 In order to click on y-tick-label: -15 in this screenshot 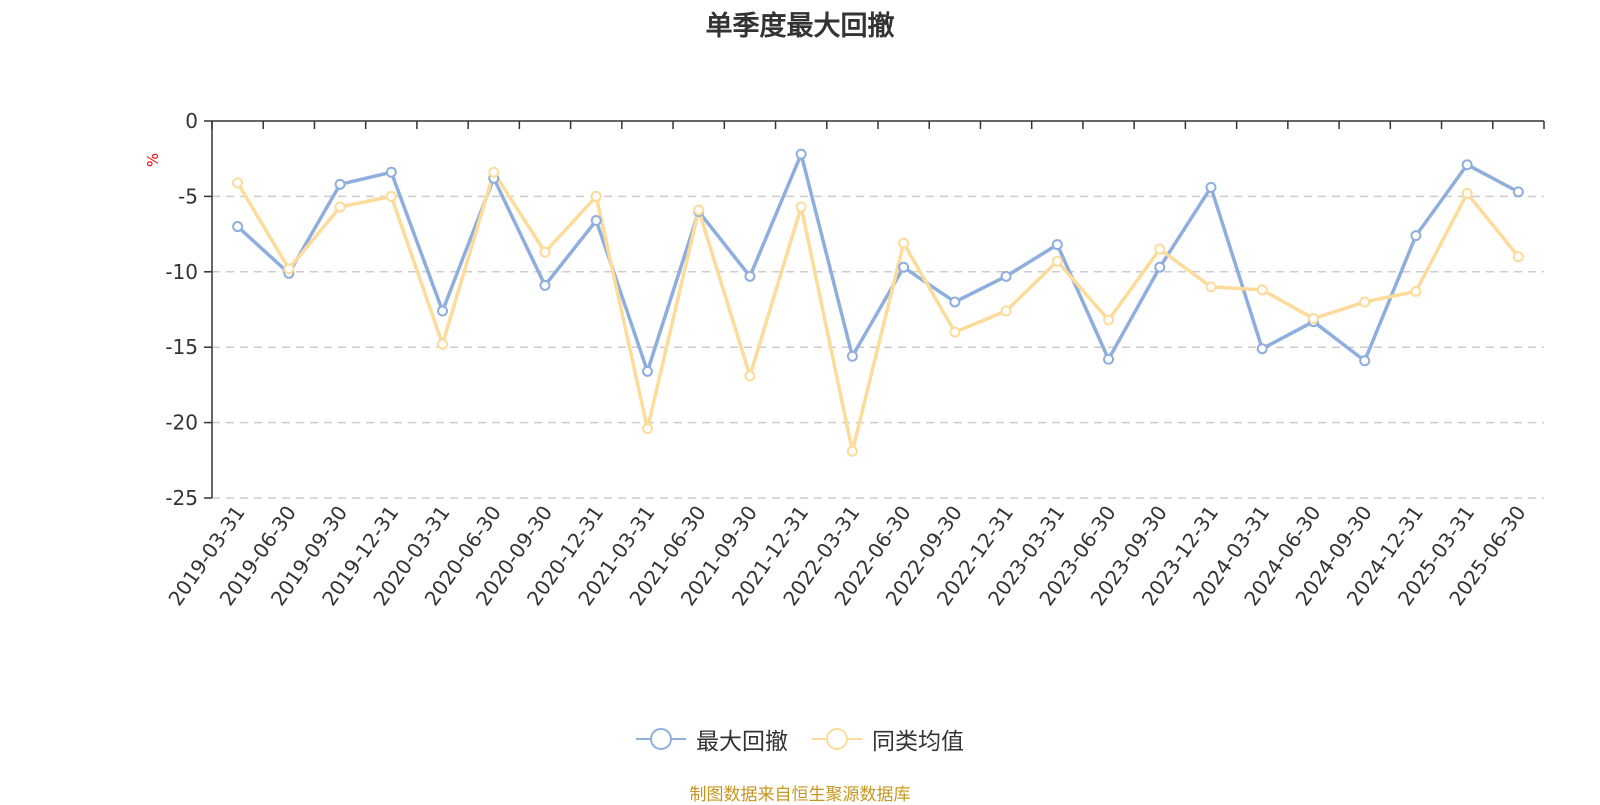, I will do `click(181, 347)`.